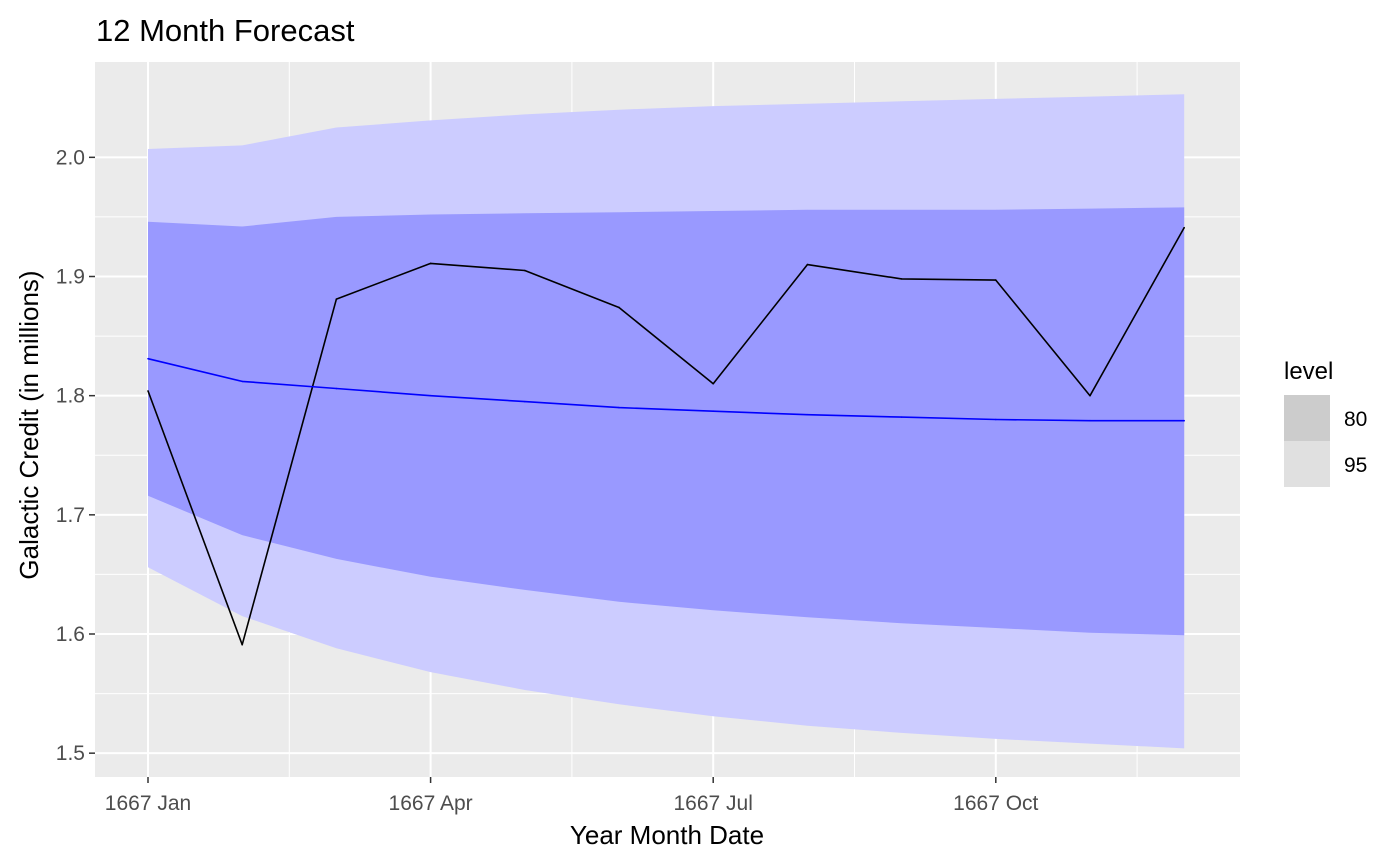 The height and width of the screenshot is (865, 1400). I want to click on y-tick-label: 1.8, so click(70, 396).